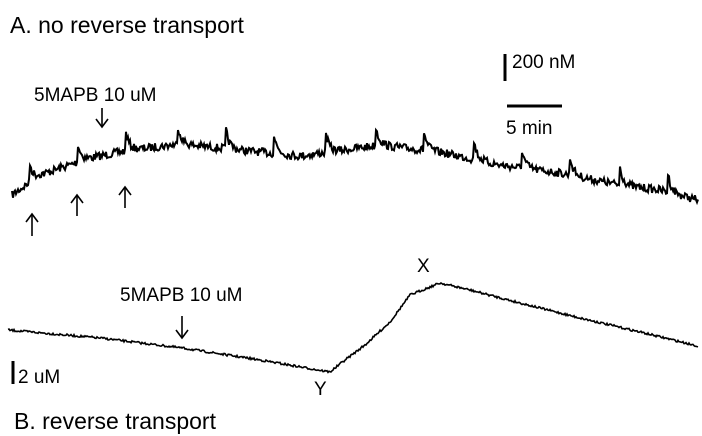 The width and height of the screenshot is (702, 436). What do you see at coordinates (127, 25) in the screenshot?
I see `panel-a-title: A. no reverse transport` at bounding box center [127, 25].